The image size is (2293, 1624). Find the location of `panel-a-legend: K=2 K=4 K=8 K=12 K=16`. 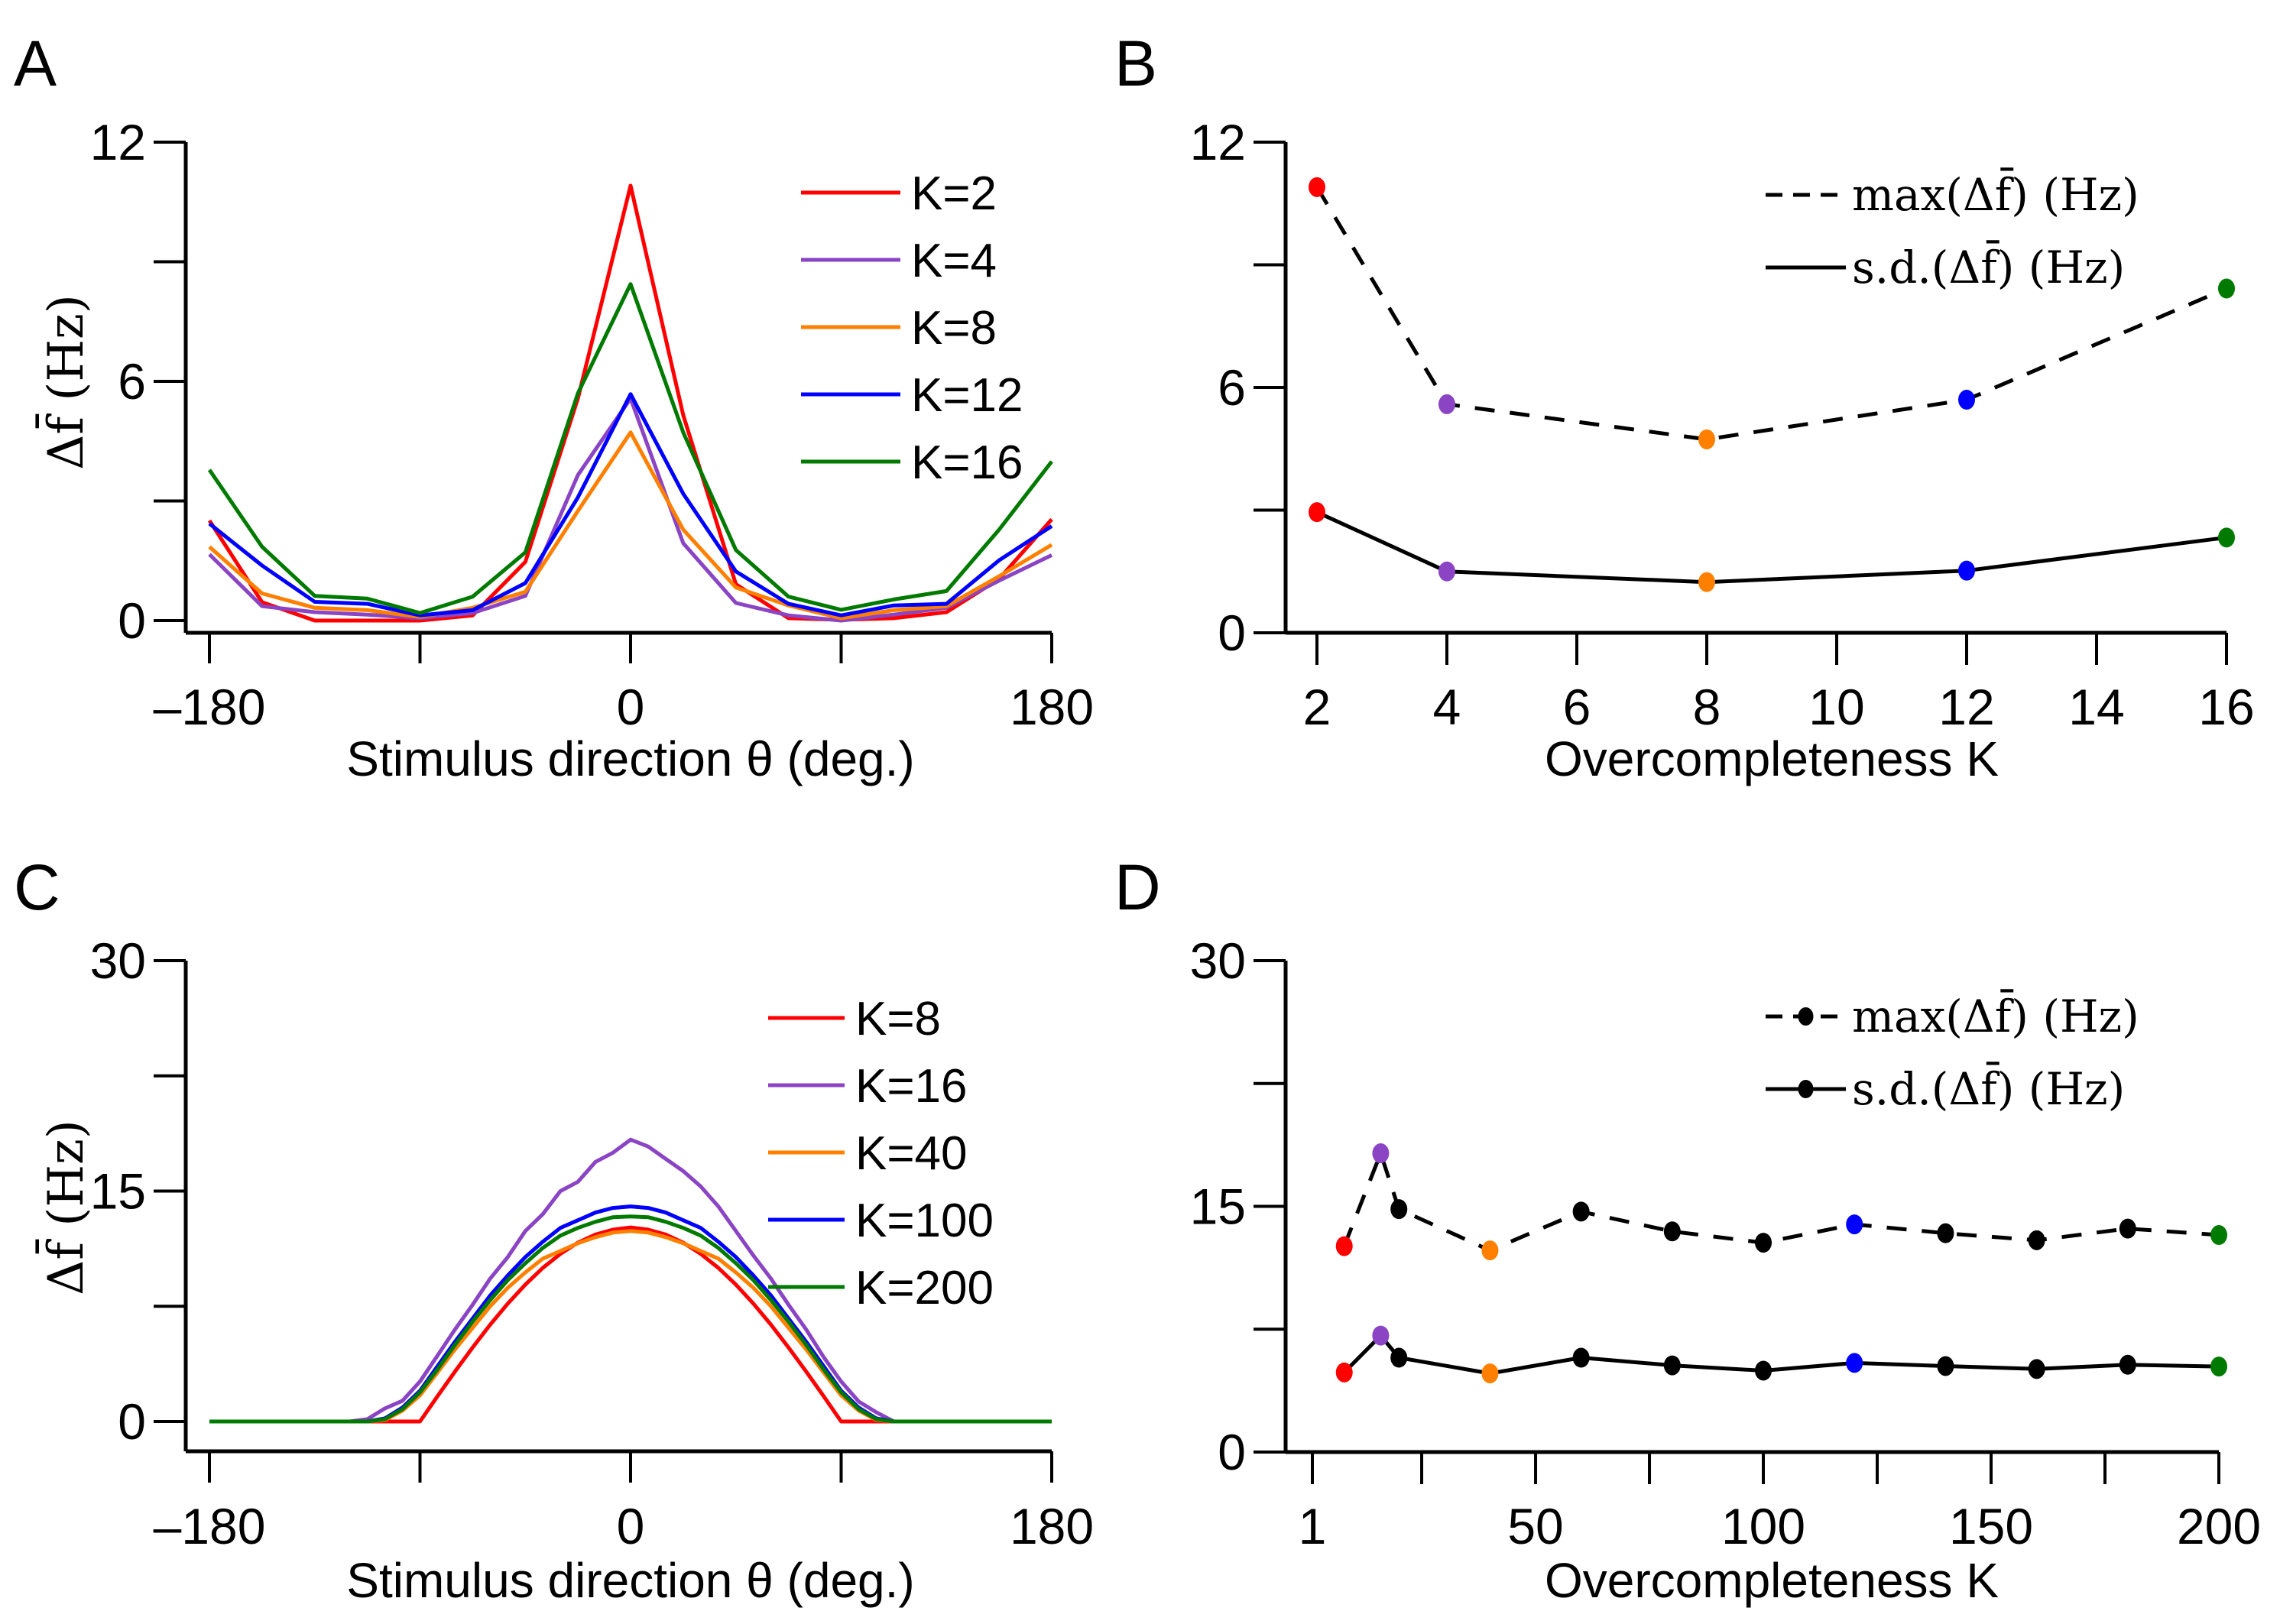

panel-a-legend: K=2 K=4 K=8 K=12 K=16 is located at coordinates (912, 328).